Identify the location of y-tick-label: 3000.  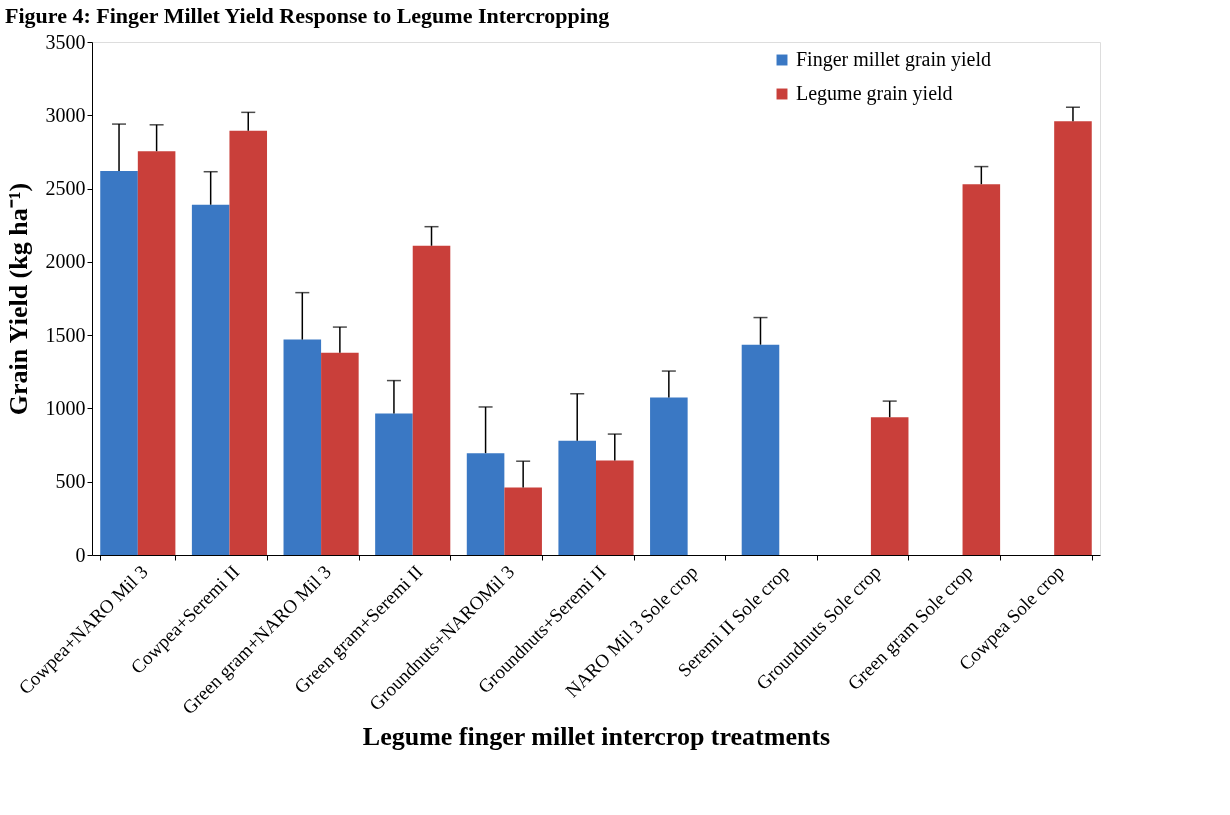
(65, 114).